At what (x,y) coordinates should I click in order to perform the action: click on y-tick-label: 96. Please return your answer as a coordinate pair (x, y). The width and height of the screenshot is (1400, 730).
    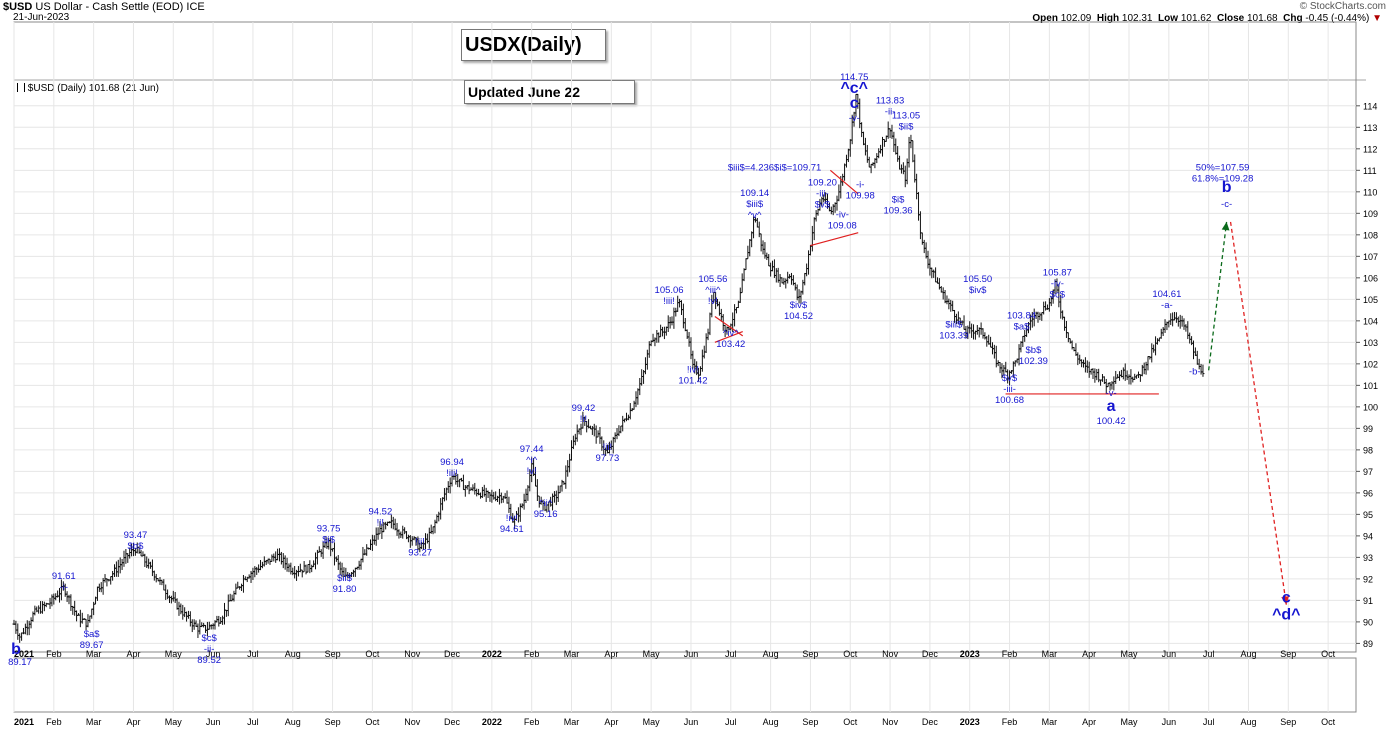
    Looking at the image, I should click on (1368, 493).